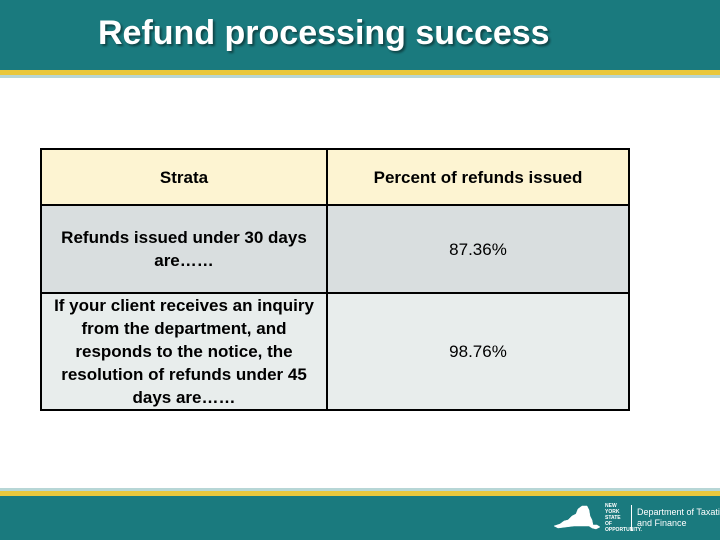 The width and height of the screenshot is (720, 540). Describe the element at coordinates (360, 72) in the screenshot. I see `header-accent-stripe` at that location.